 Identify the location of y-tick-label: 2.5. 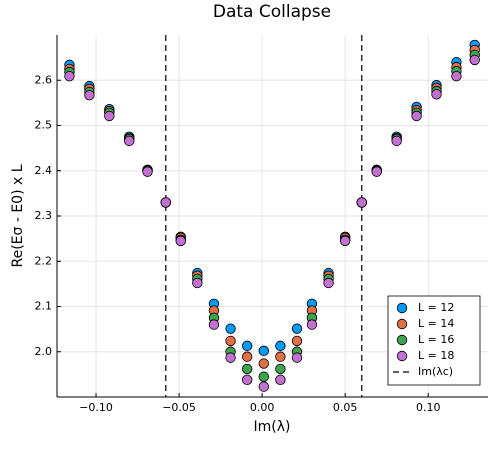
(44, 125).